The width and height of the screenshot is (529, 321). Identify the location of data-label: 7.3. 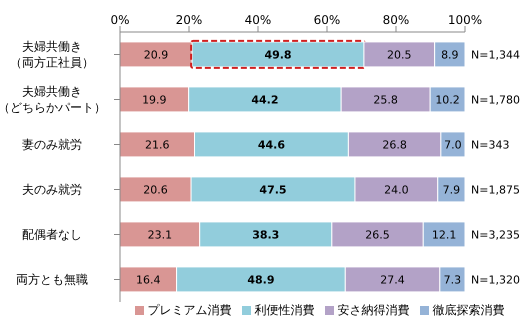
(453, 279).